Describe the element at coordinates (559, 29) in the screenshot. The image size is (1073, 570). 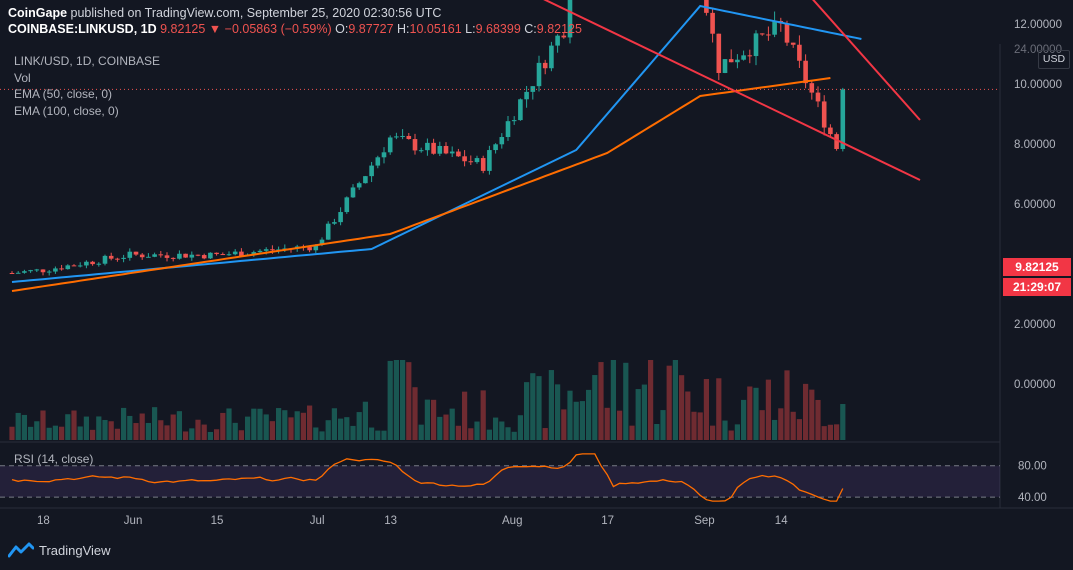
I see `close-value: 9.82125` at that location.